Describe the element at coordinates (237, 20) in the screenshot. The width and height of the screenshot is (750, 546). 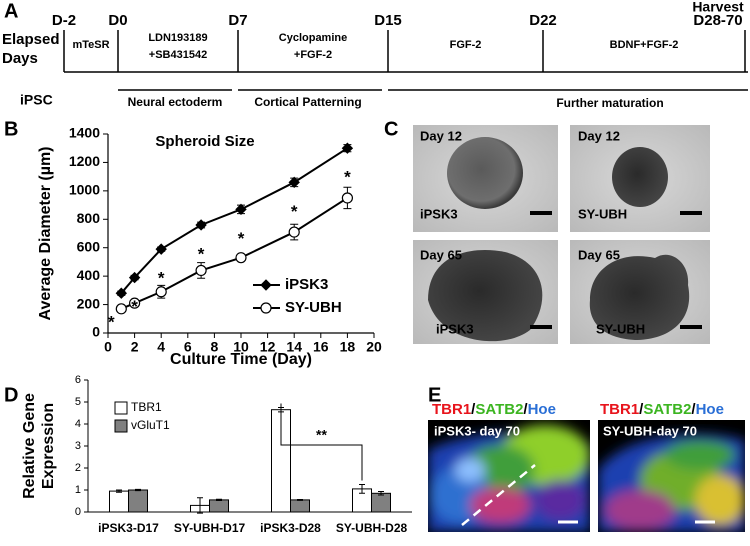
I see `day-label: D7` at that location.